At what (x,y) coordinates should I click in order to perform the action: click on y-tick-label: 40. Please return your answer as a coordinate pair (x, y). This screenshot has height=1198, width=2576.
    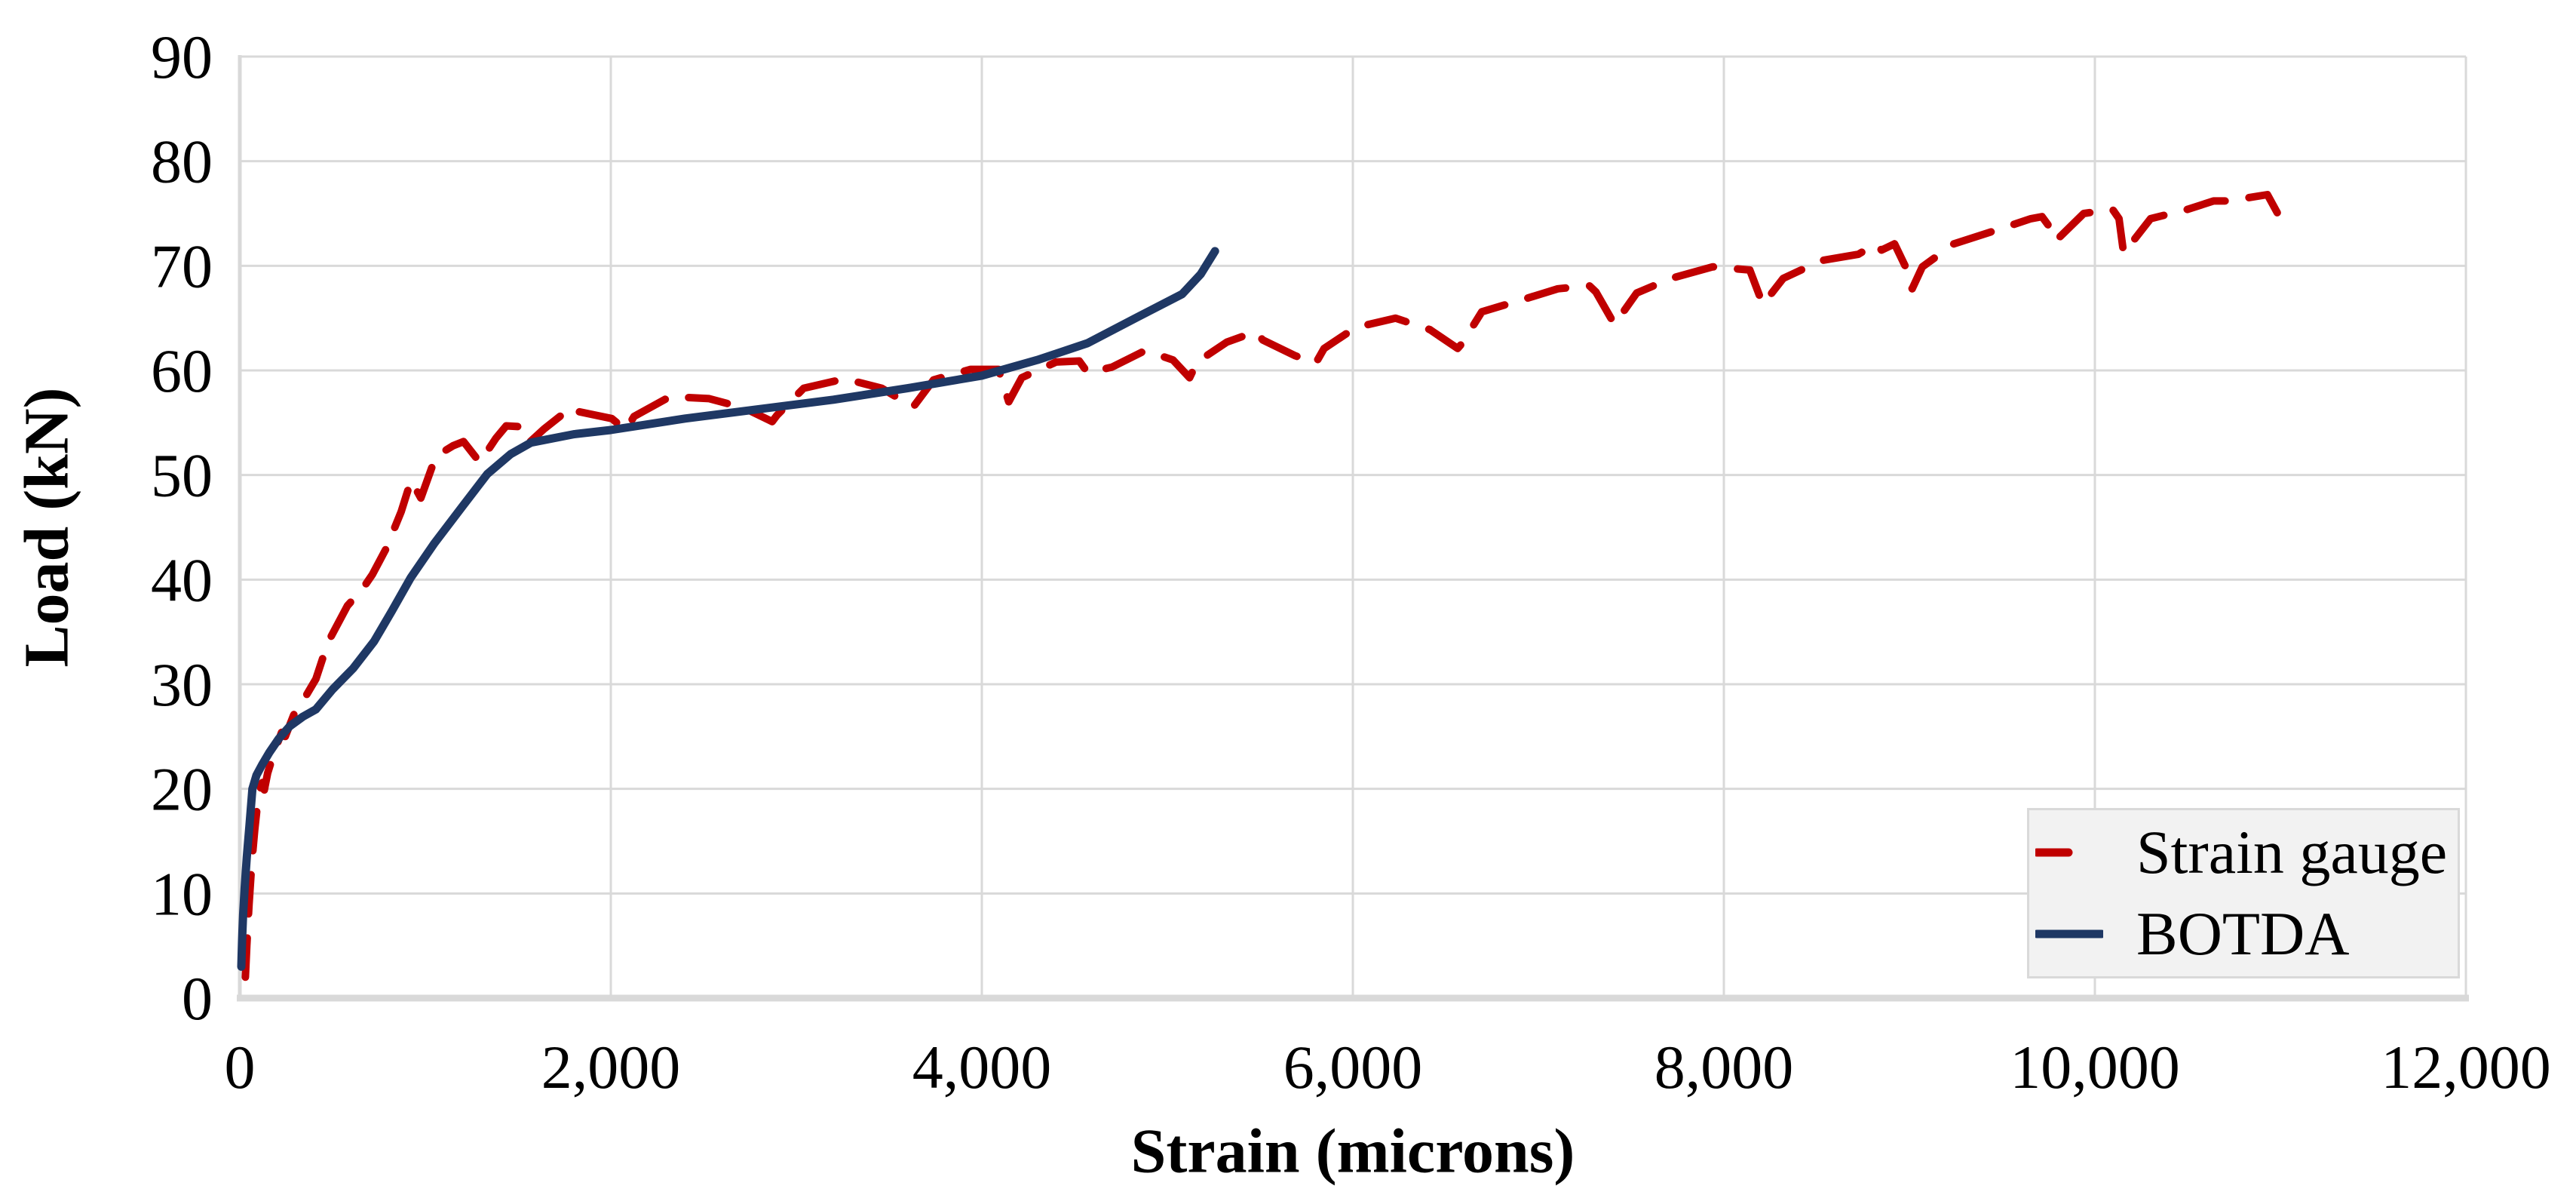
    Looking at the image, I should click on (182, 579).